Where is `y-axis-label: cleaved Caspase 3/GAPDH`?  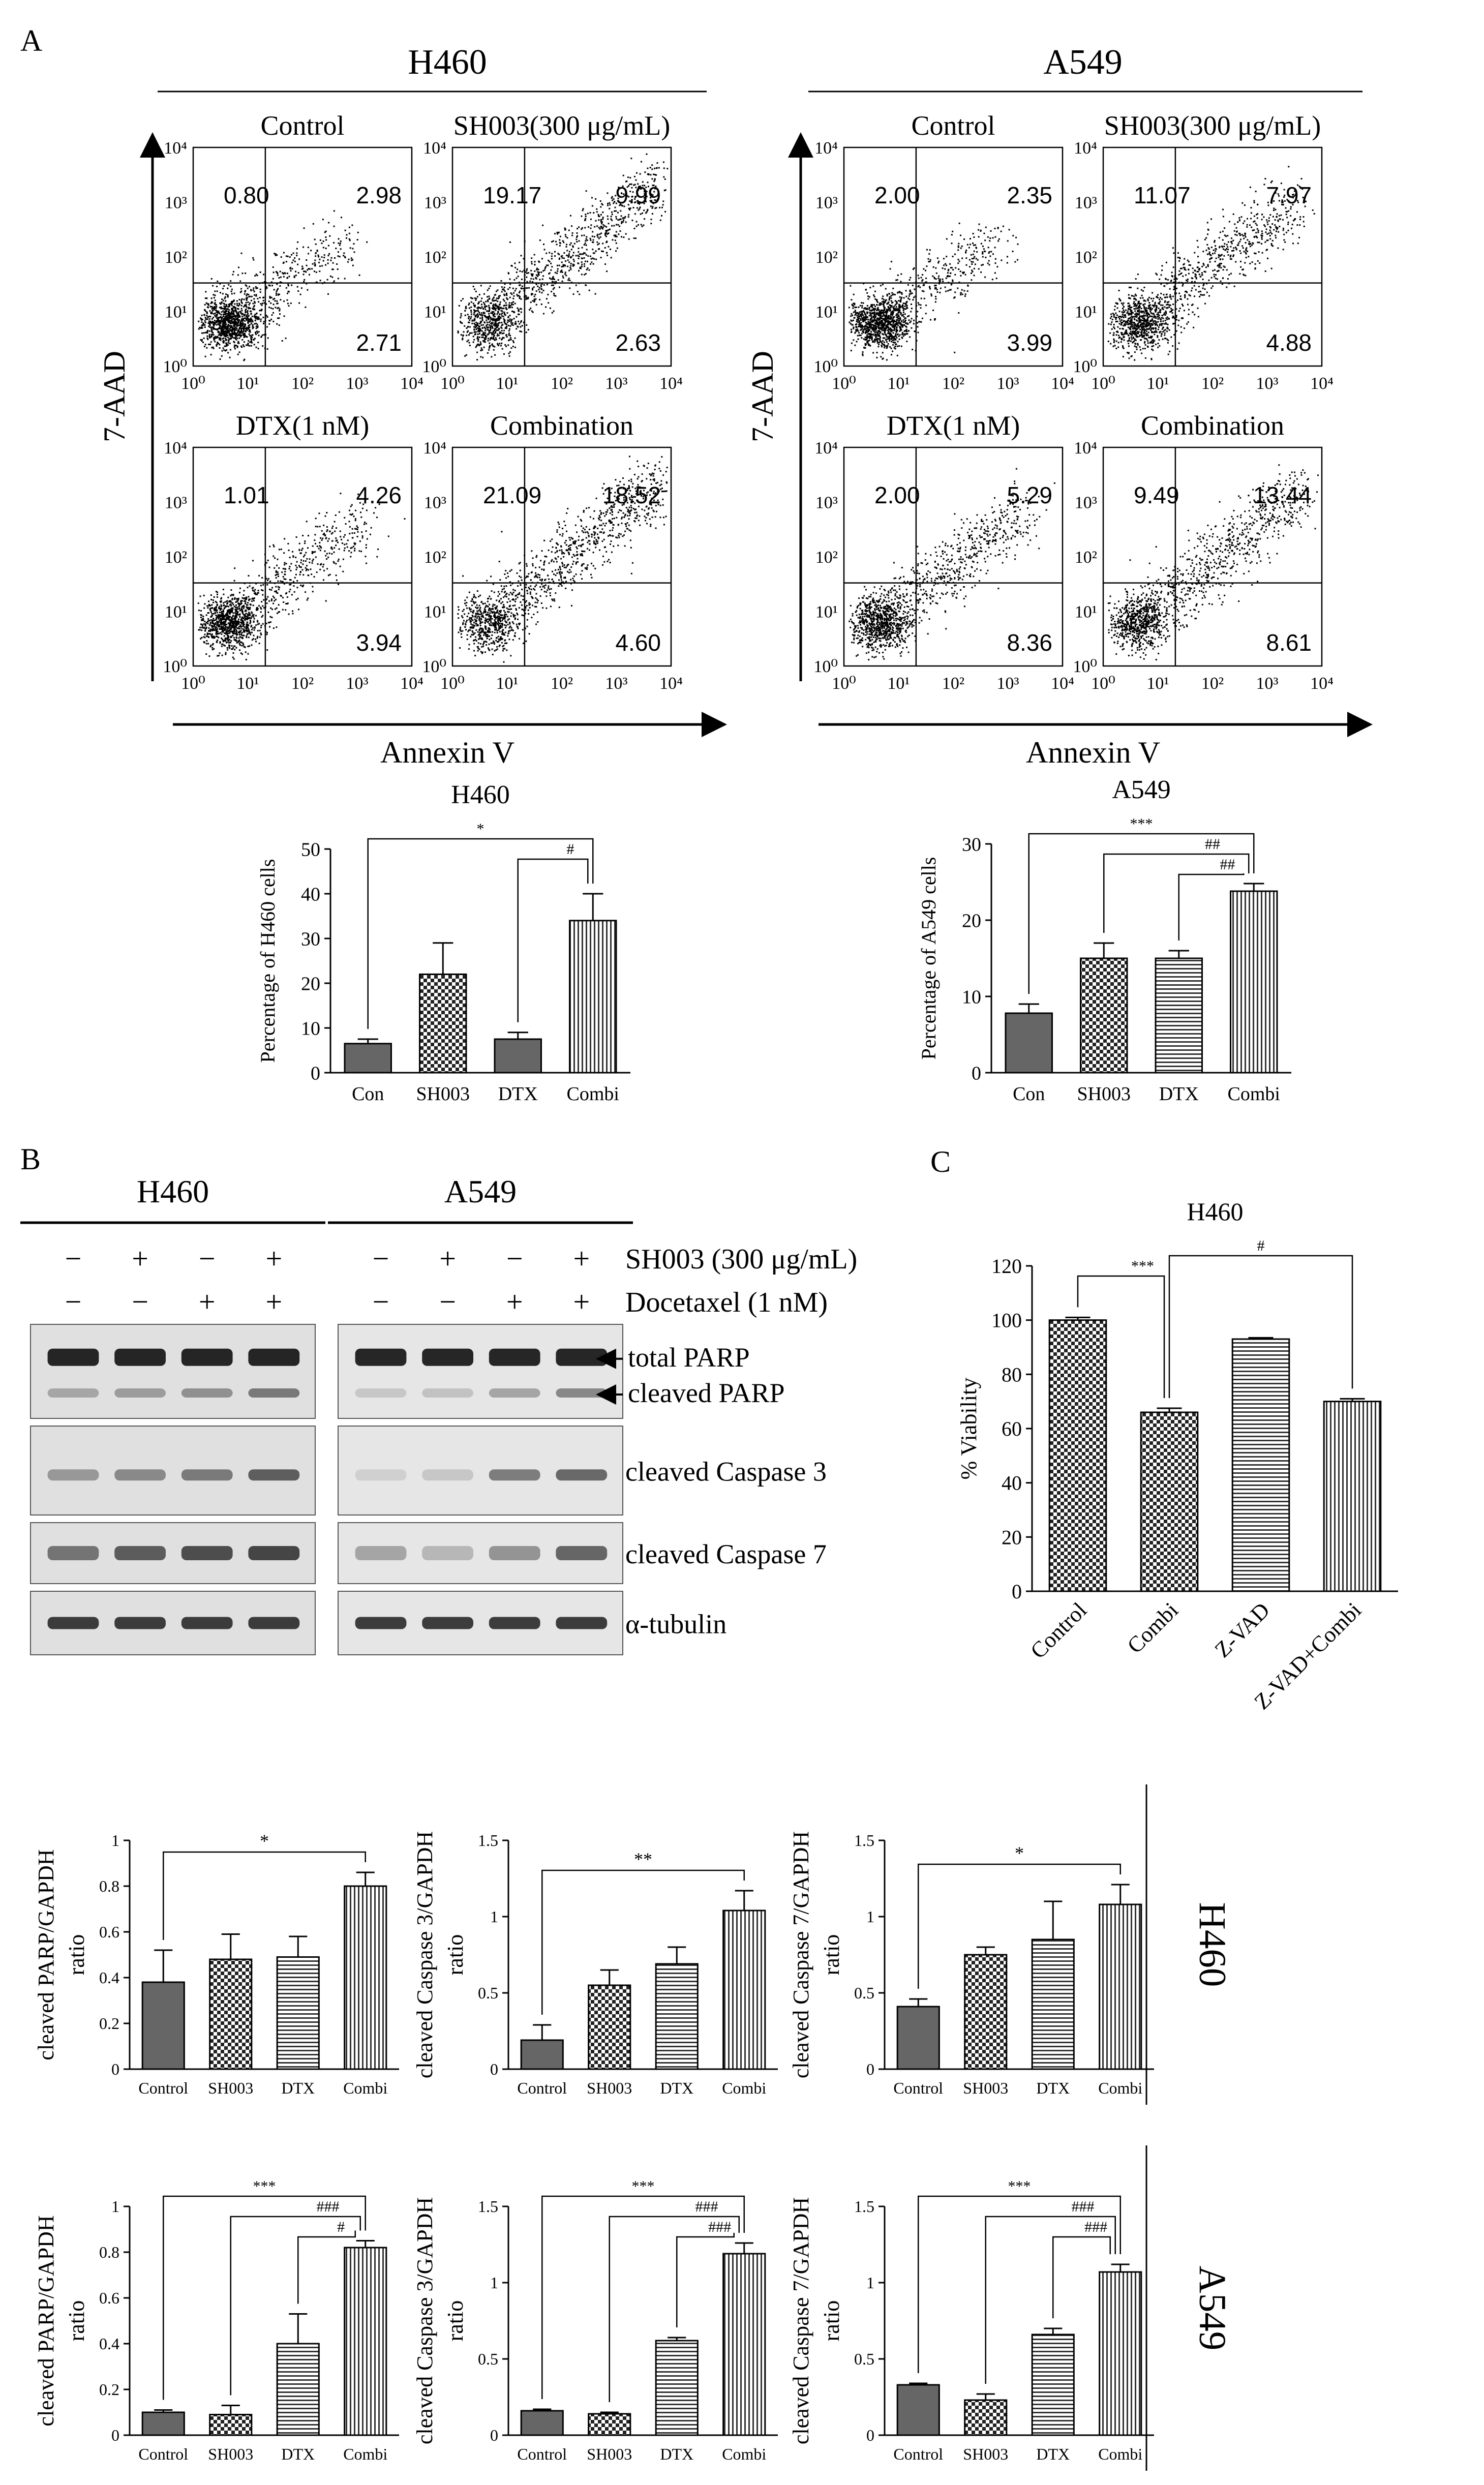
y-axis-label: cleaved Caspase 3/GAPDH is located at coordinates (424, 2320).